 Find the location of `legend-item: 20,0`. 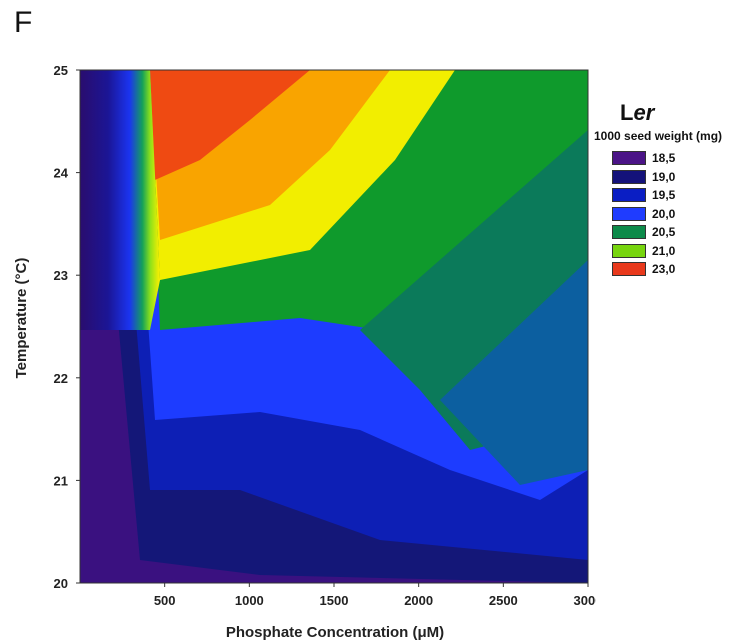

legend-item: 20,0 is located at coordinates (682, 214).